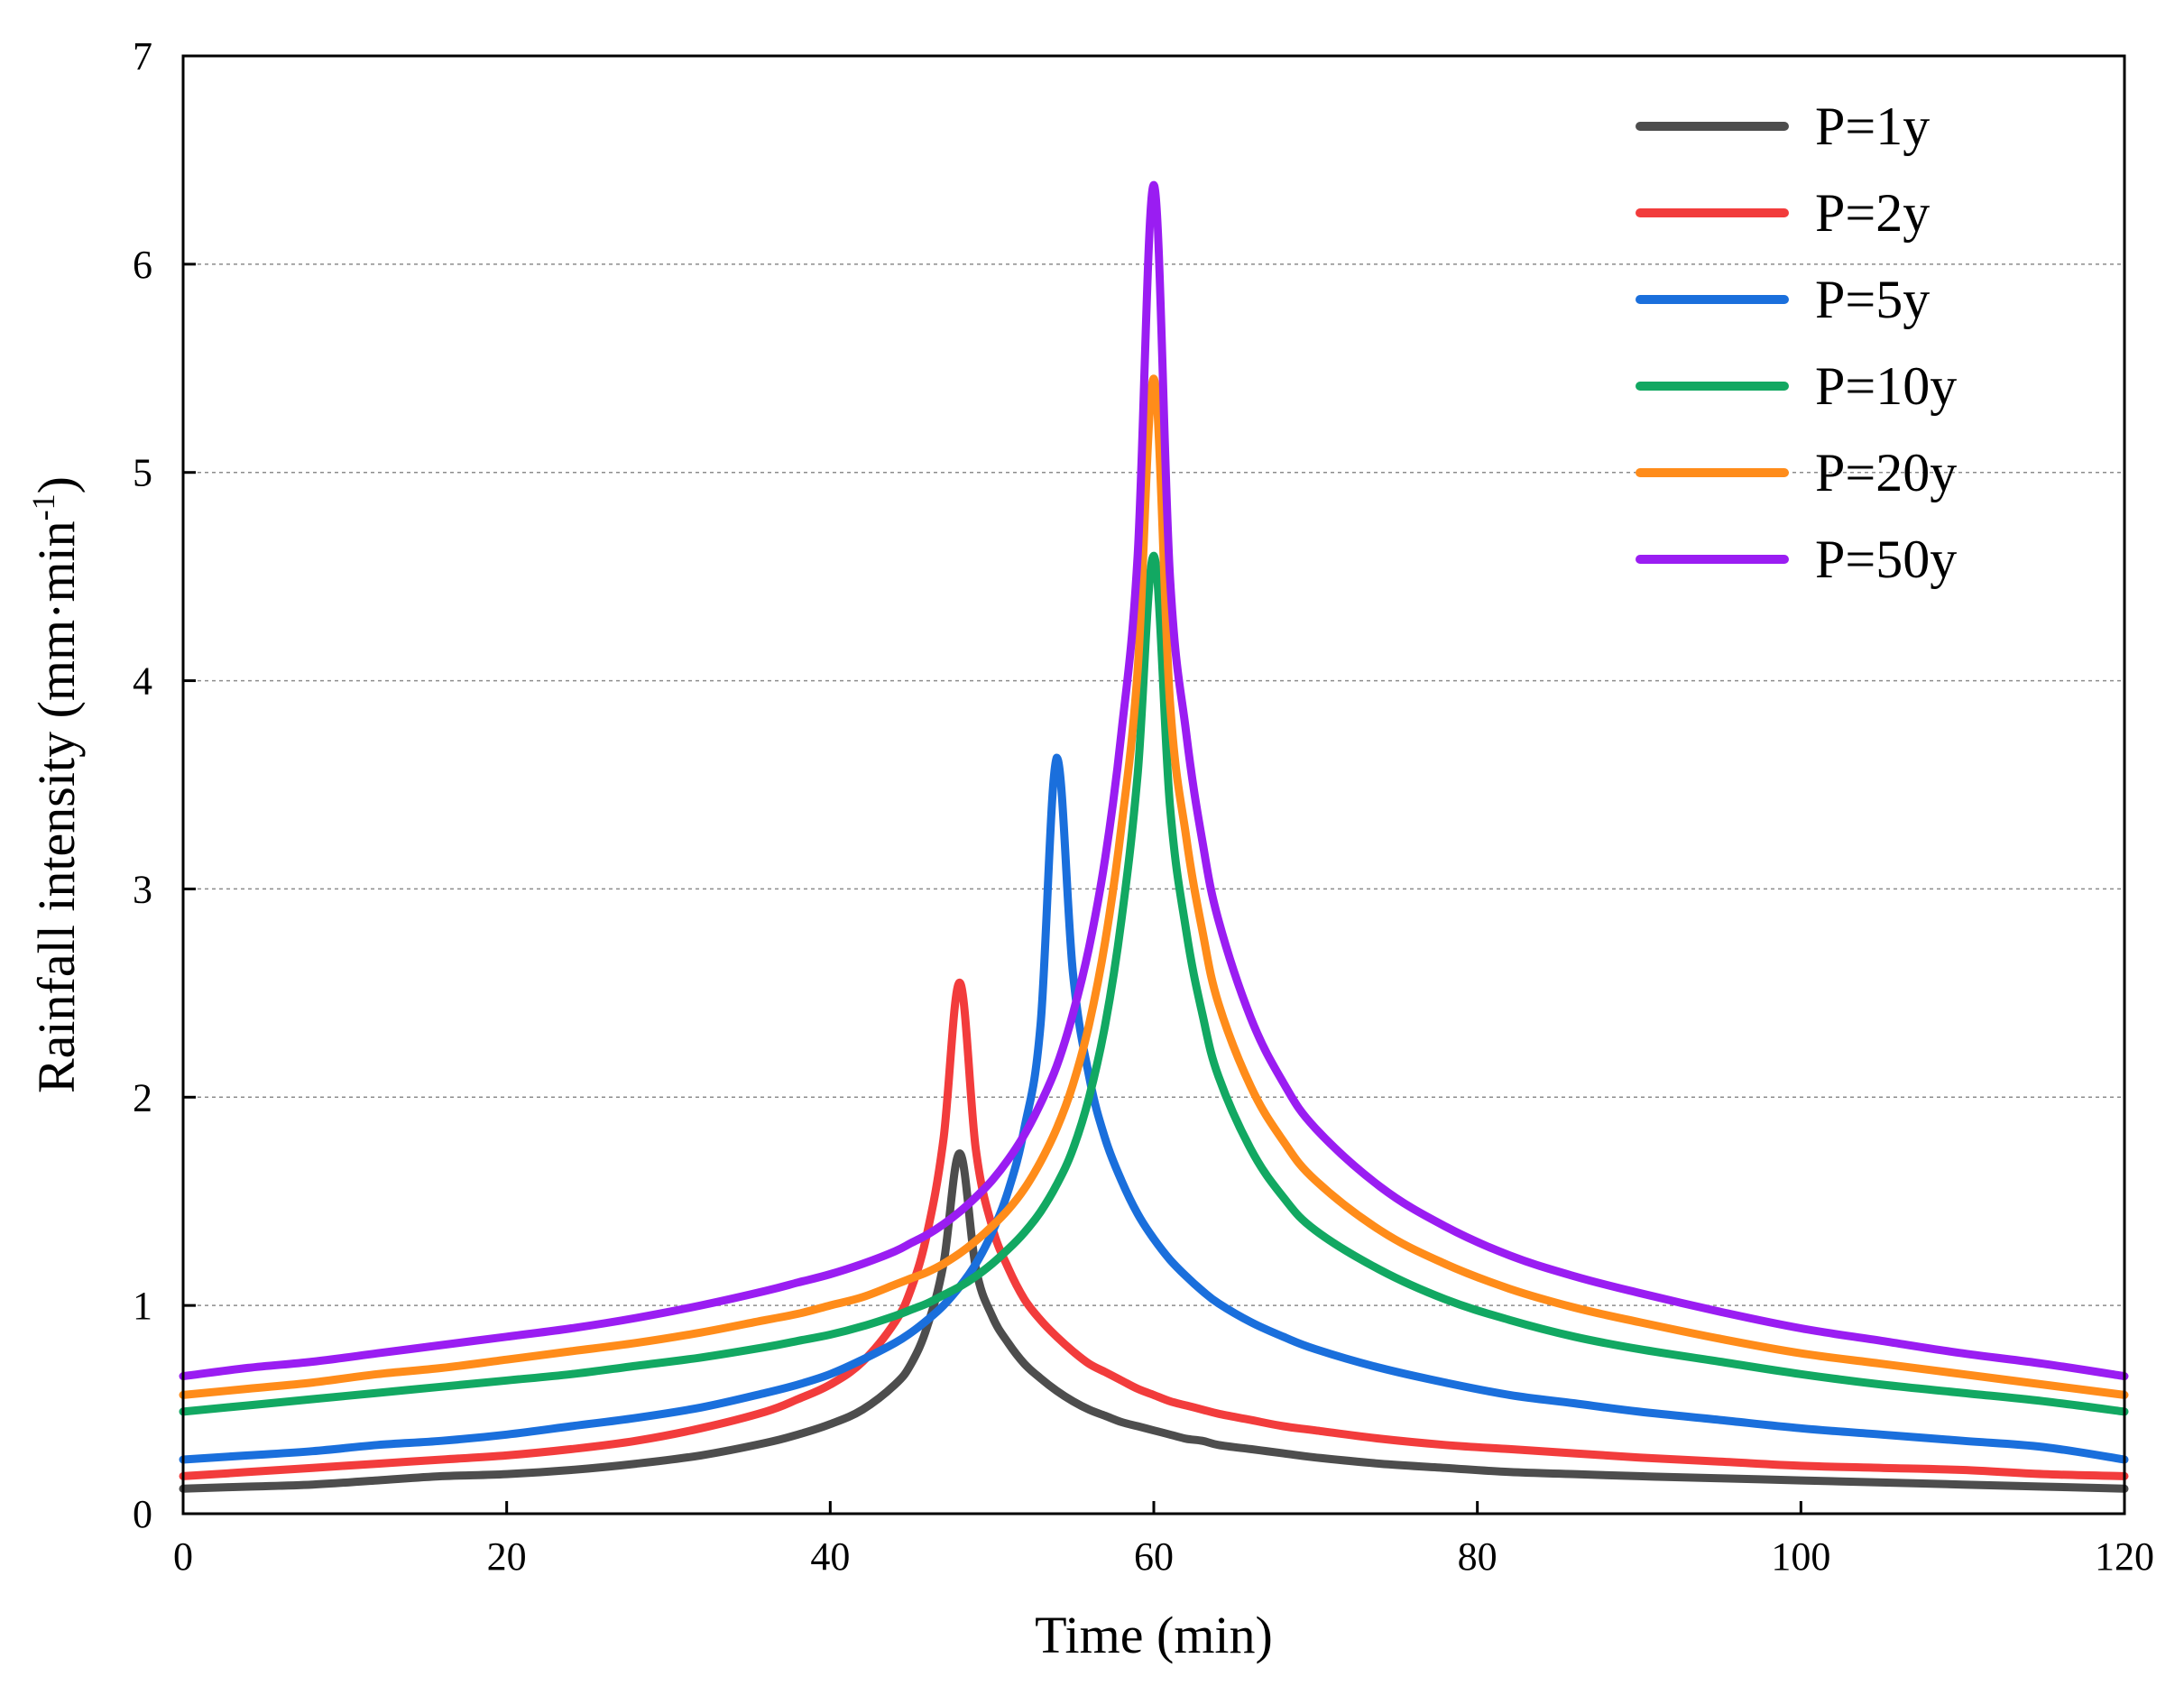 The image size is (2184, 1686). Describe the element at coordinates (1154, 1556) in the screenshot. I see `x-tick-label: 60` at that location.